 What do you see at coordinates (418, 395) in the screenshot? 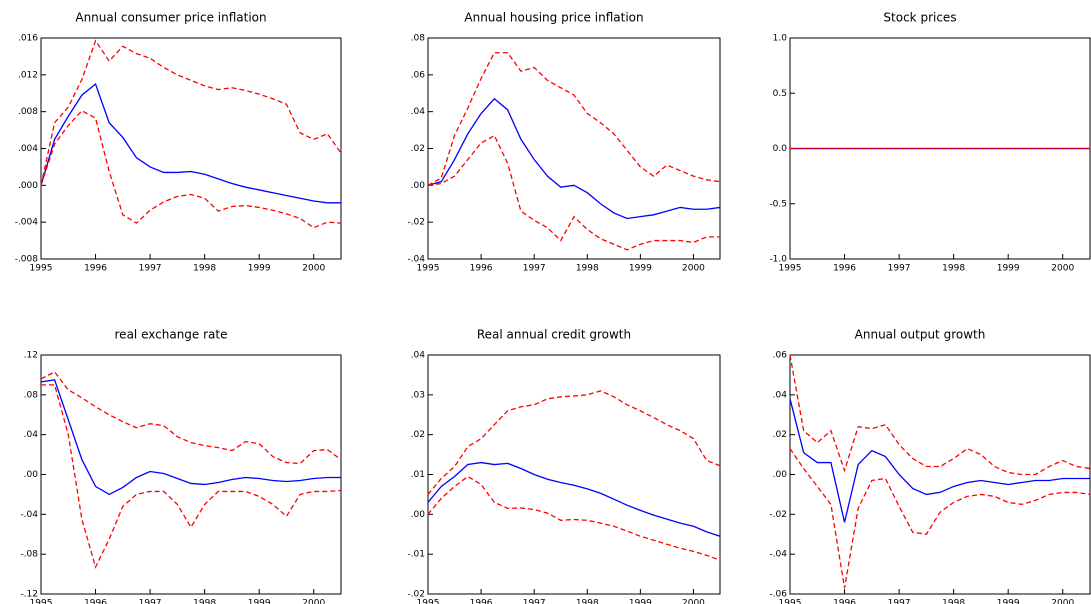
I see `y-tick-label: .03` at bounding box center [418, 395].